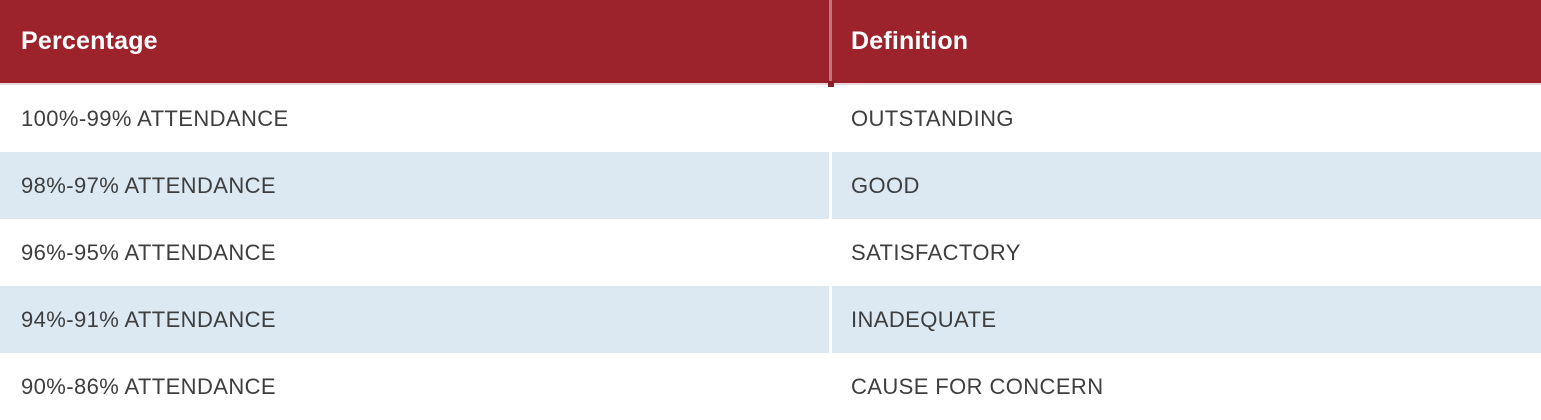  I want to click on percentage-value: 96%-95% ATTENDANCE, so click(148, 252).